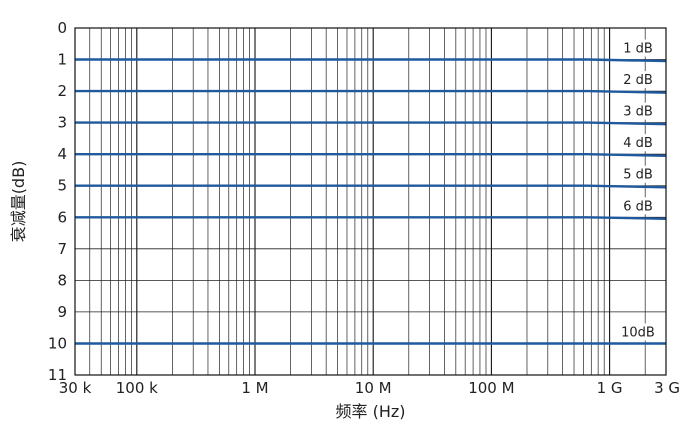 This screenshot has height=426, width=682. Describe the element at coordinates (373, 388) in the screenshot. I see `x-tick-label: 10 M` at that location.